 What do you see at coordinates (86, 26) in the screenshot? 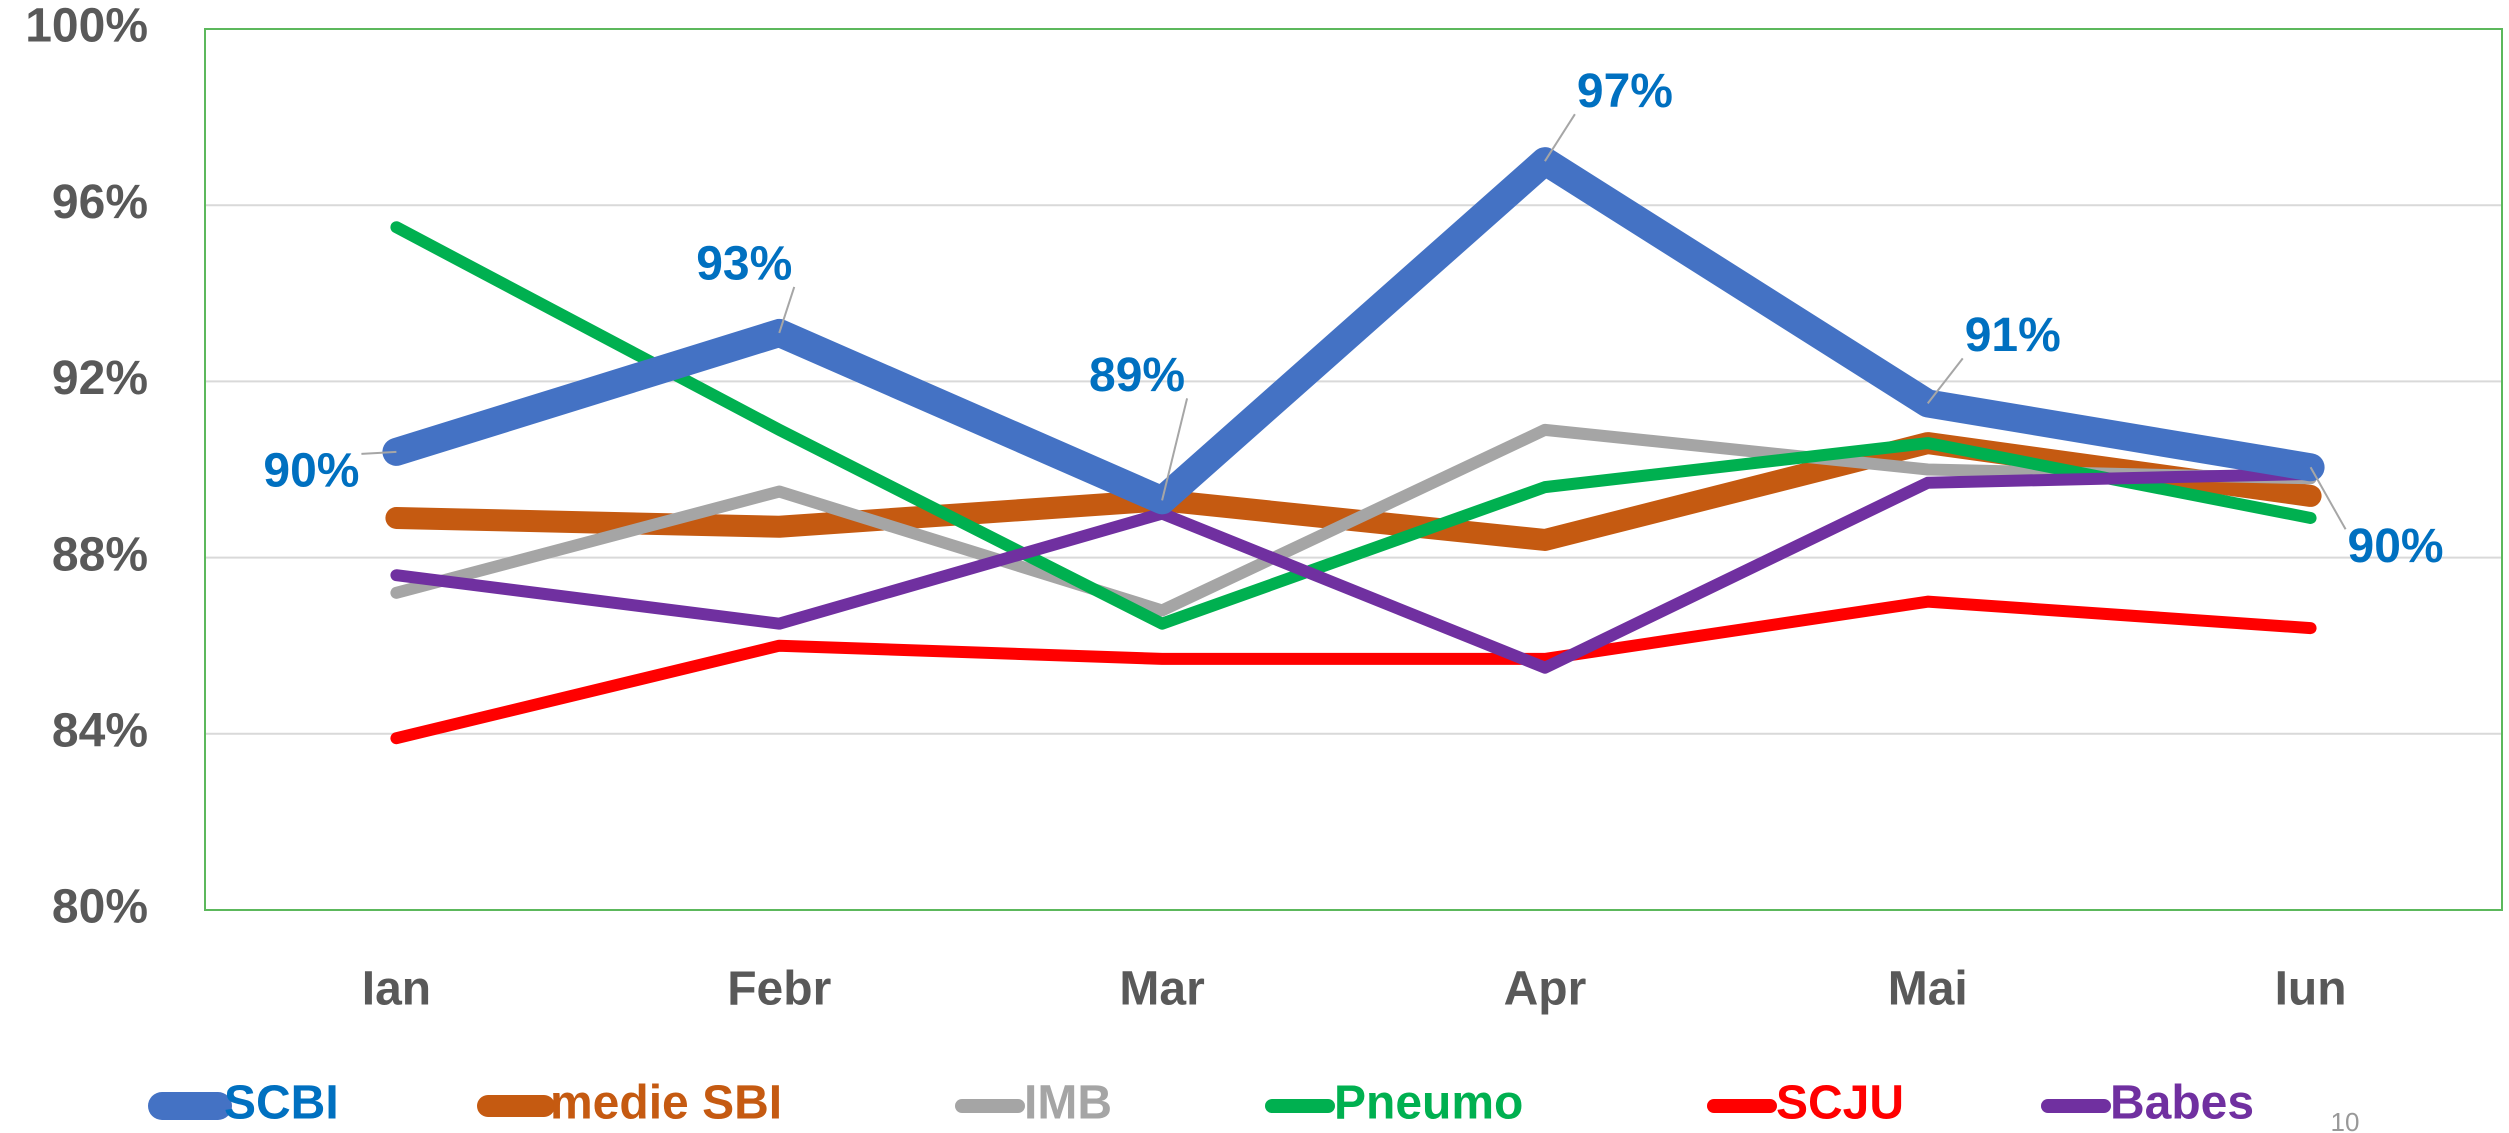
I see `y-tick-label: 100%` at bounding box center [86, 26].